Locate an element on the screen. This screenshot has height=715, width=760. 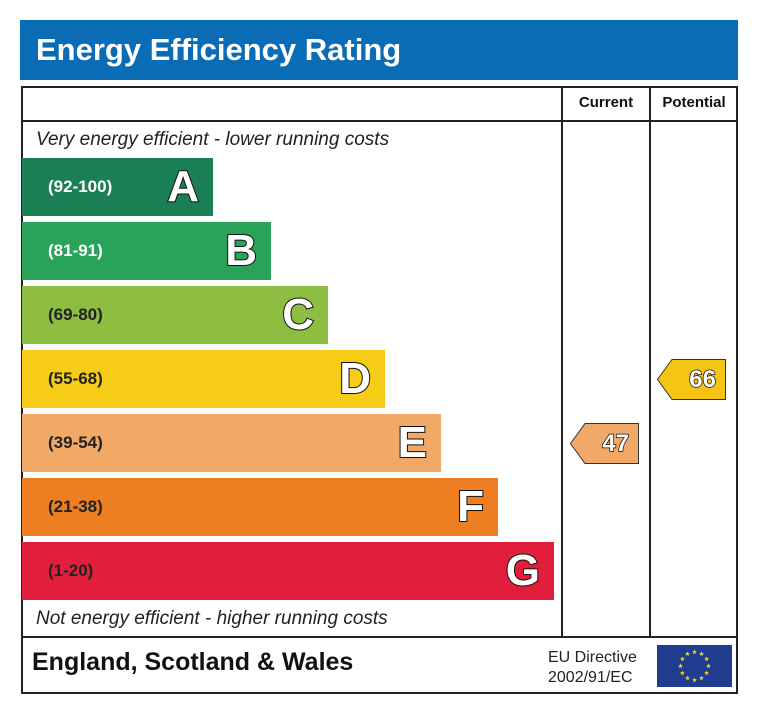
current-rating-value: 47 is located at coordinates (616, 443).